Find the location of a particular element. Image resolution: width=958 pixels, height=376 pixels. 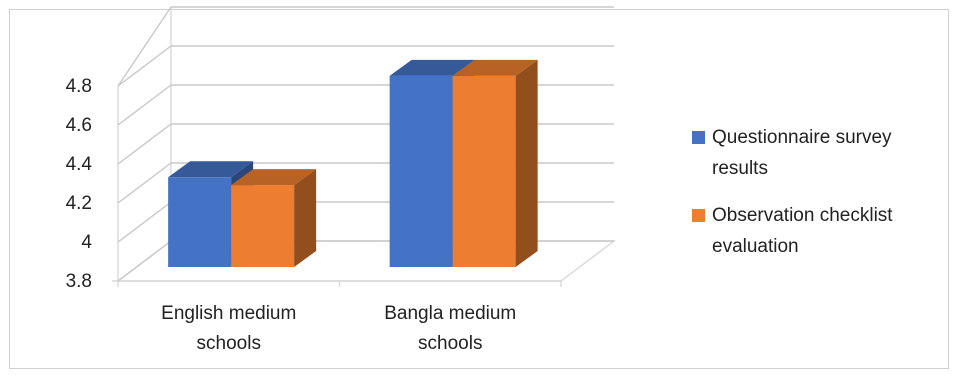

category-label: English medium is located at coordinates (228, 313).